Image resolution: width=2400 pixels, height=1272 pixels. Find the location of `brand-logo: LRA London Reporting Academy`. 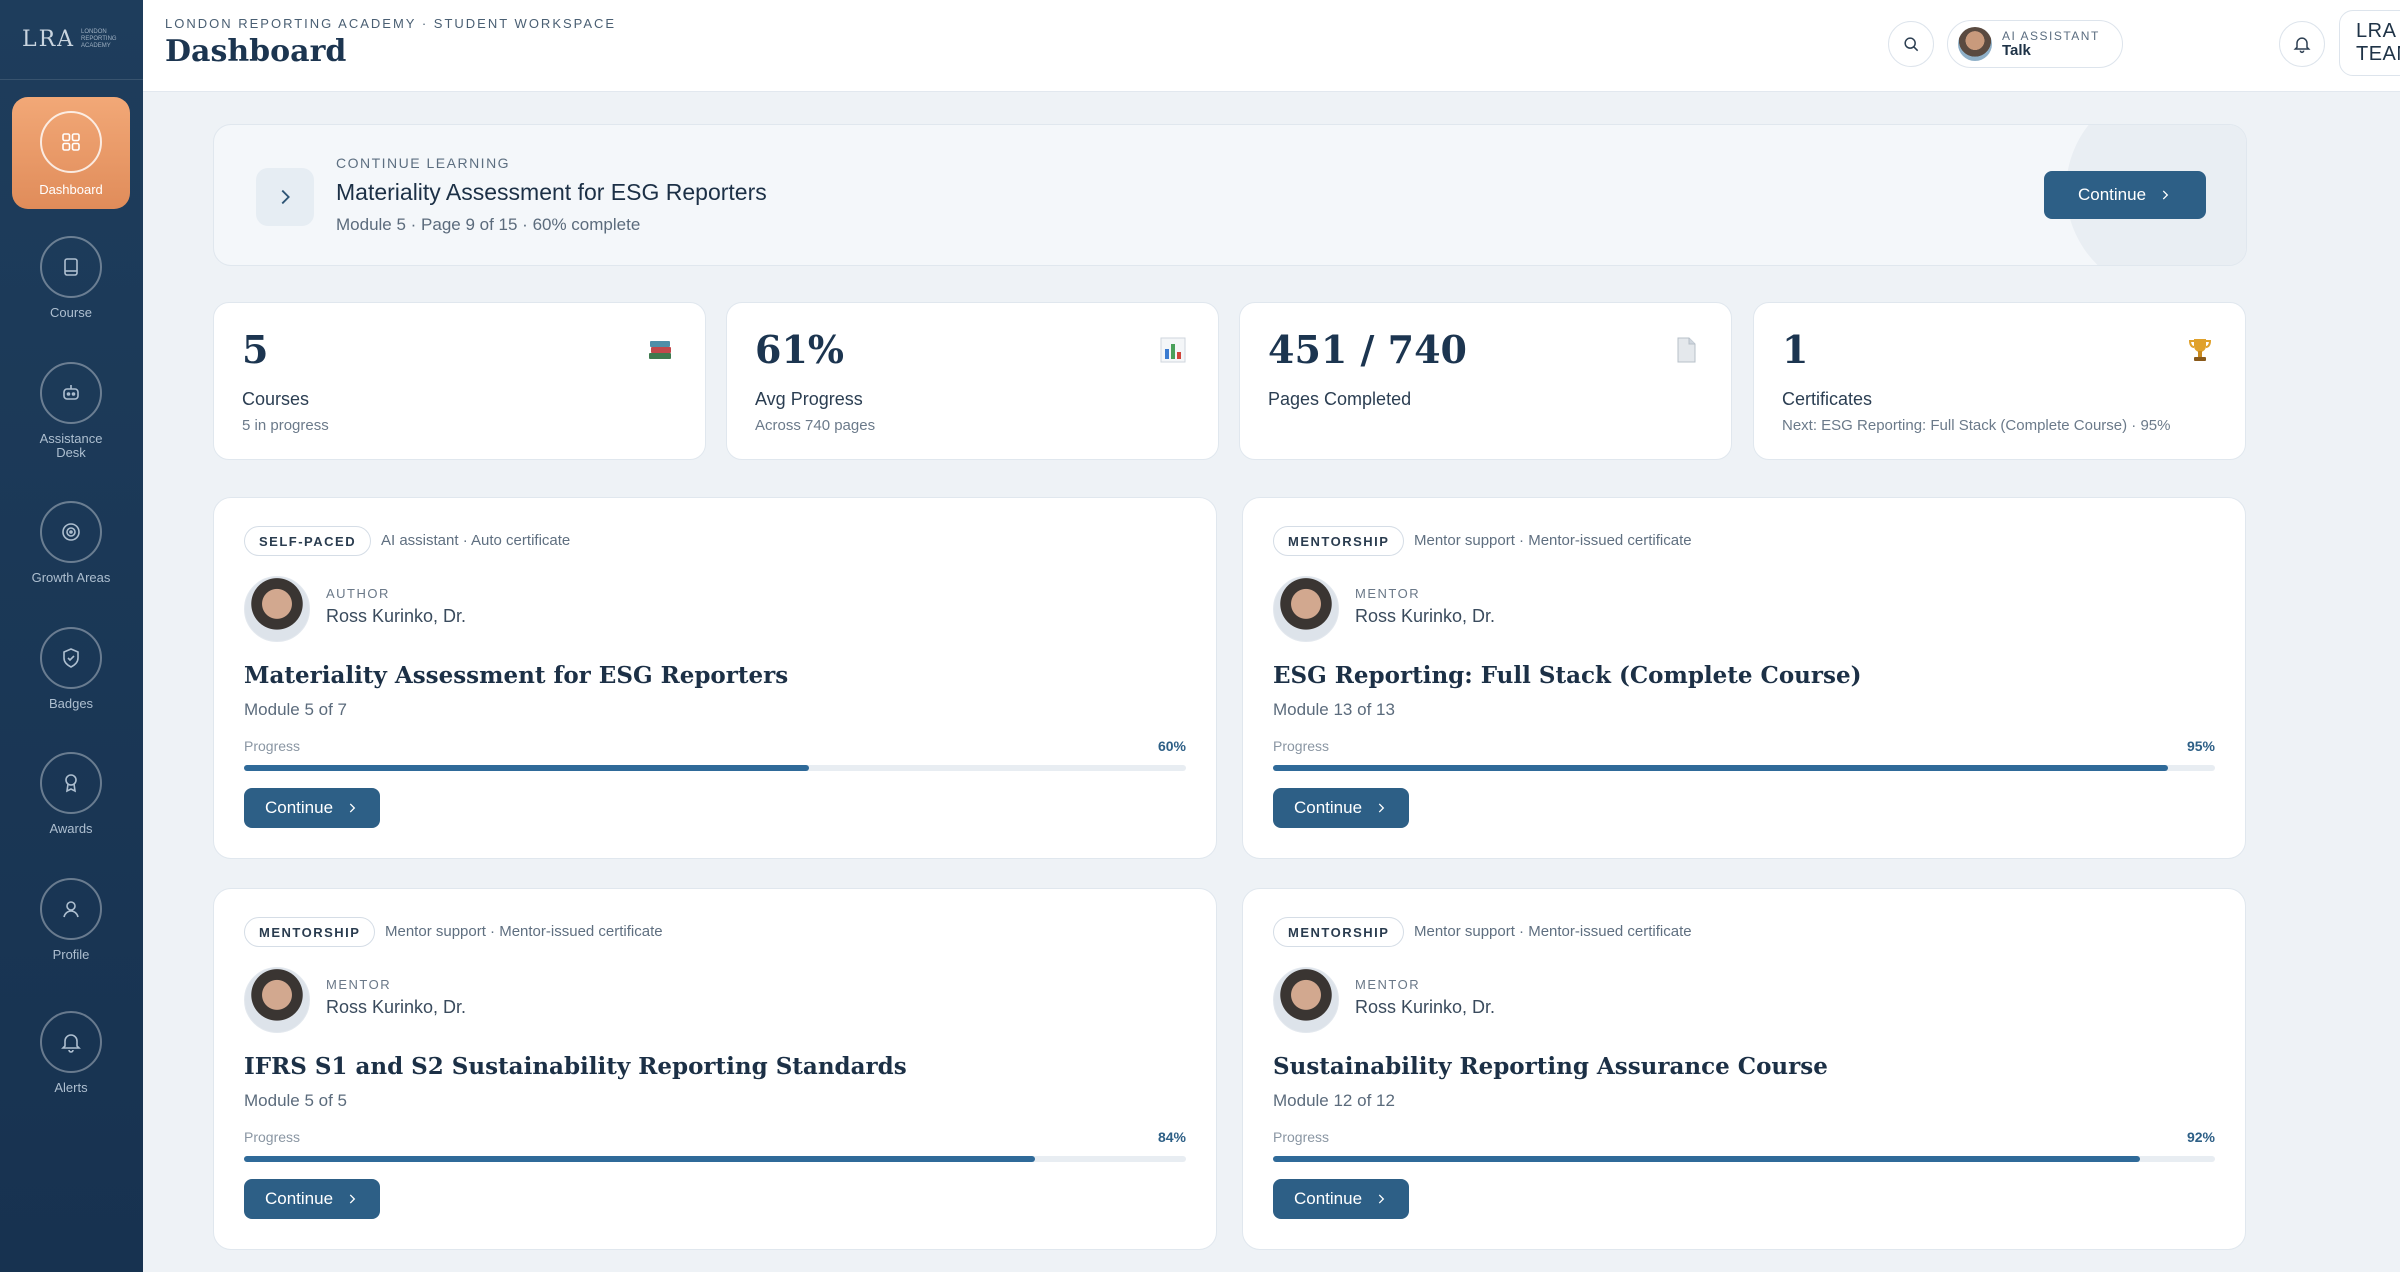

brand-logo: LRA London Reporting Academy is located at coordinates (71, 40).